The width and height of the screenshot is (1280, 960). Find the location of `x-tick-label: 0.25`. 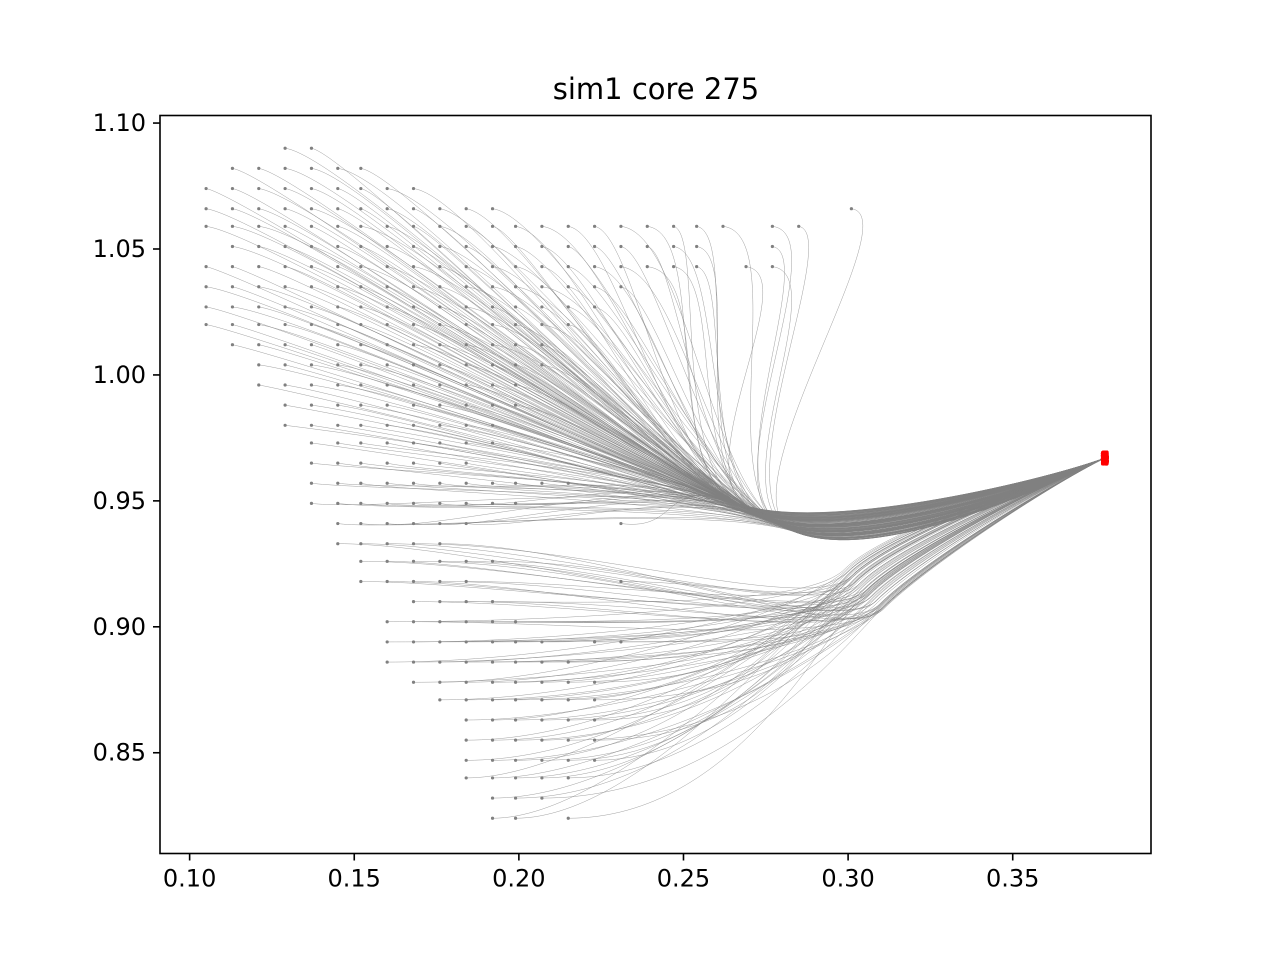

x-tick-label: 0.25 is located at coordinates (683, 879).